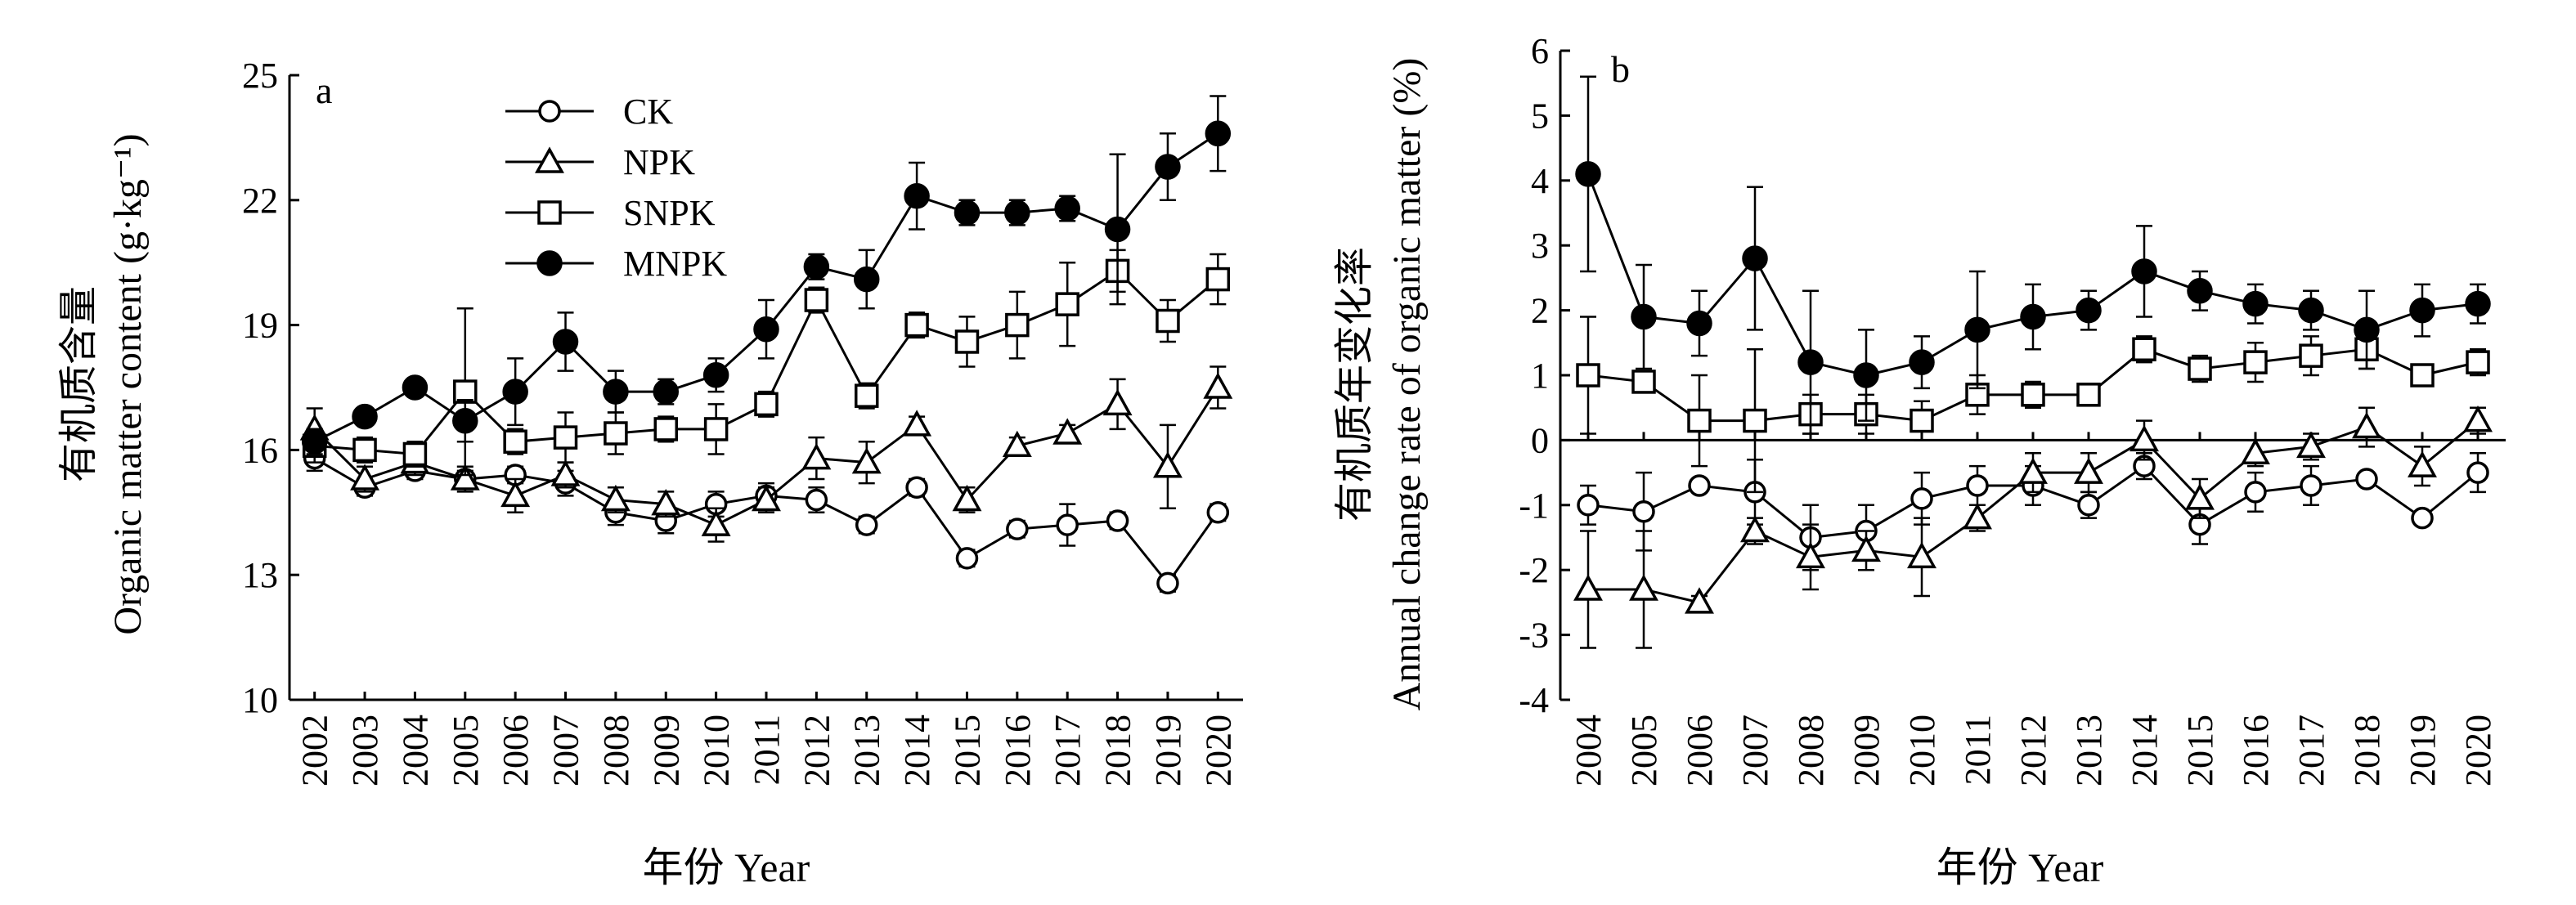 The image size is (2576, 905). I want to click on legend-label: SNPK, so click(669, 213).